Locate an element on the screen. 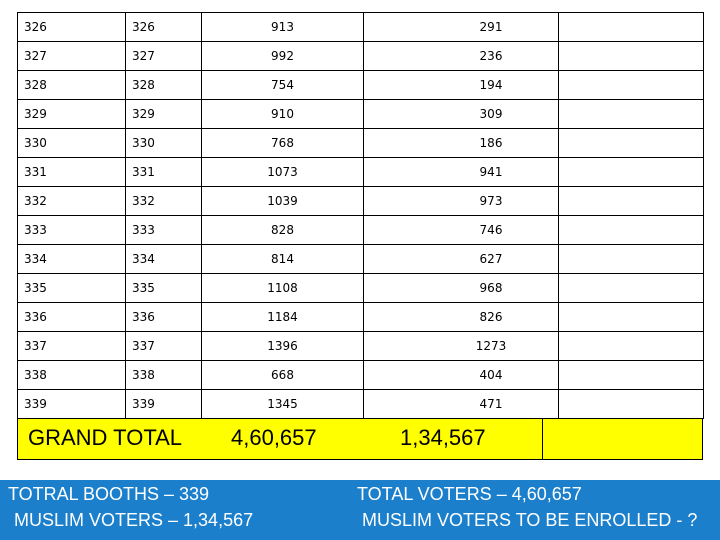 This screenshot has height=540, width=720. muslim-voters-cell: 404 is located at coordinates (461, 375).